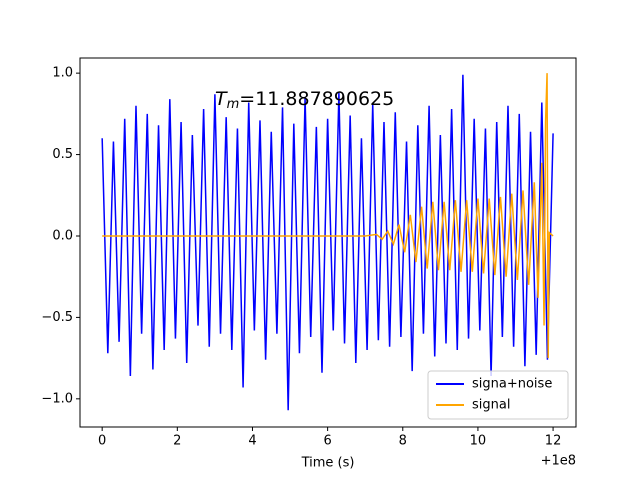 The width and height of the screenshot is (640, 480). What do you see at coordinates (328, 463) in the screenshot?
I see `x-axis-label: Time (s)` at bounding box center [328, 463].